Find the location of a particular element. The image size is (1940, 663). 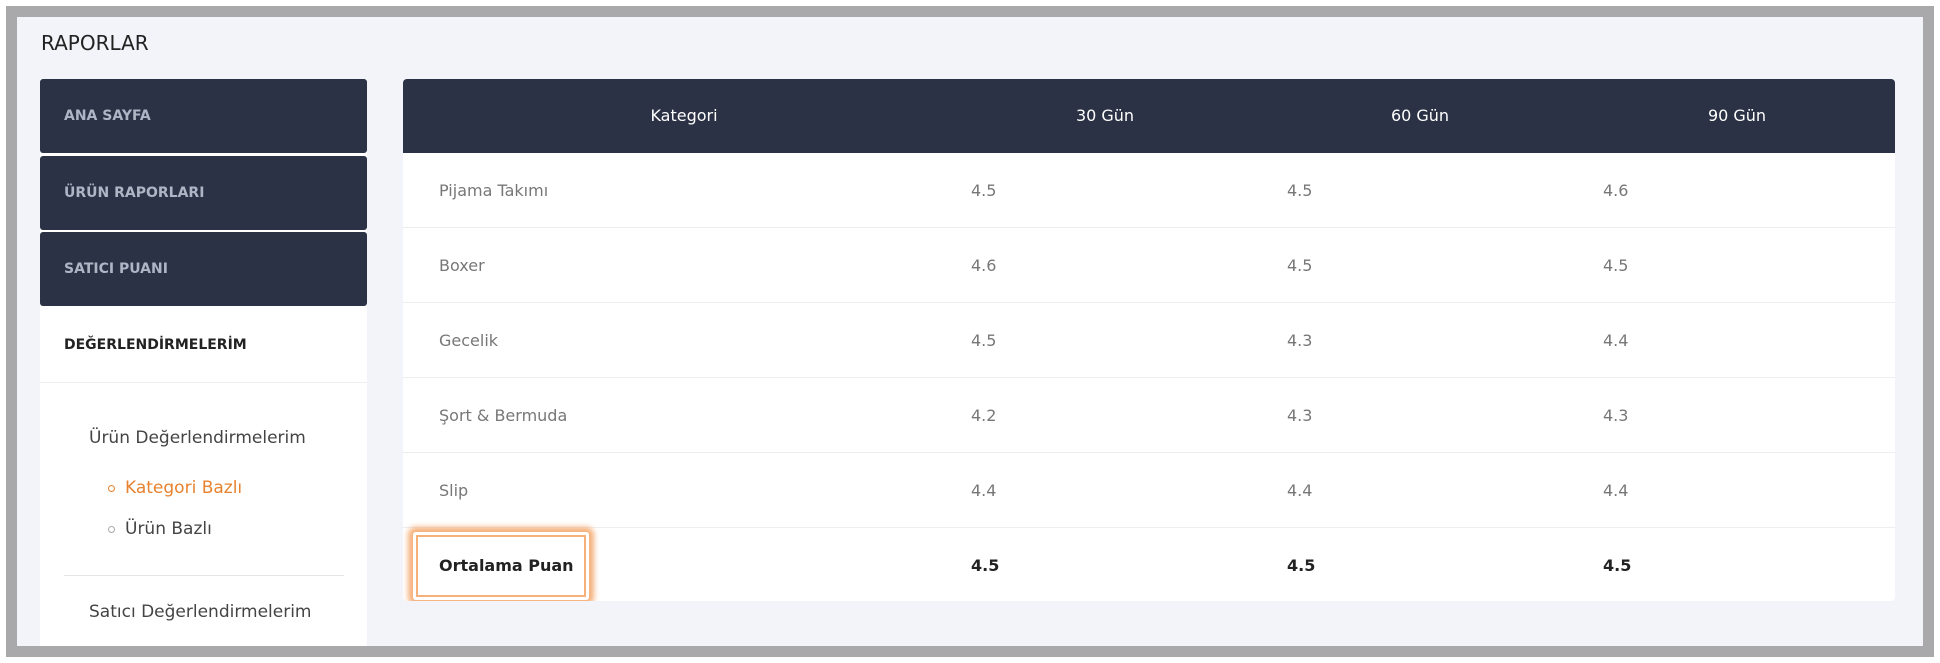

column-header: 60 Gün is located at coordinates (1420, 115).